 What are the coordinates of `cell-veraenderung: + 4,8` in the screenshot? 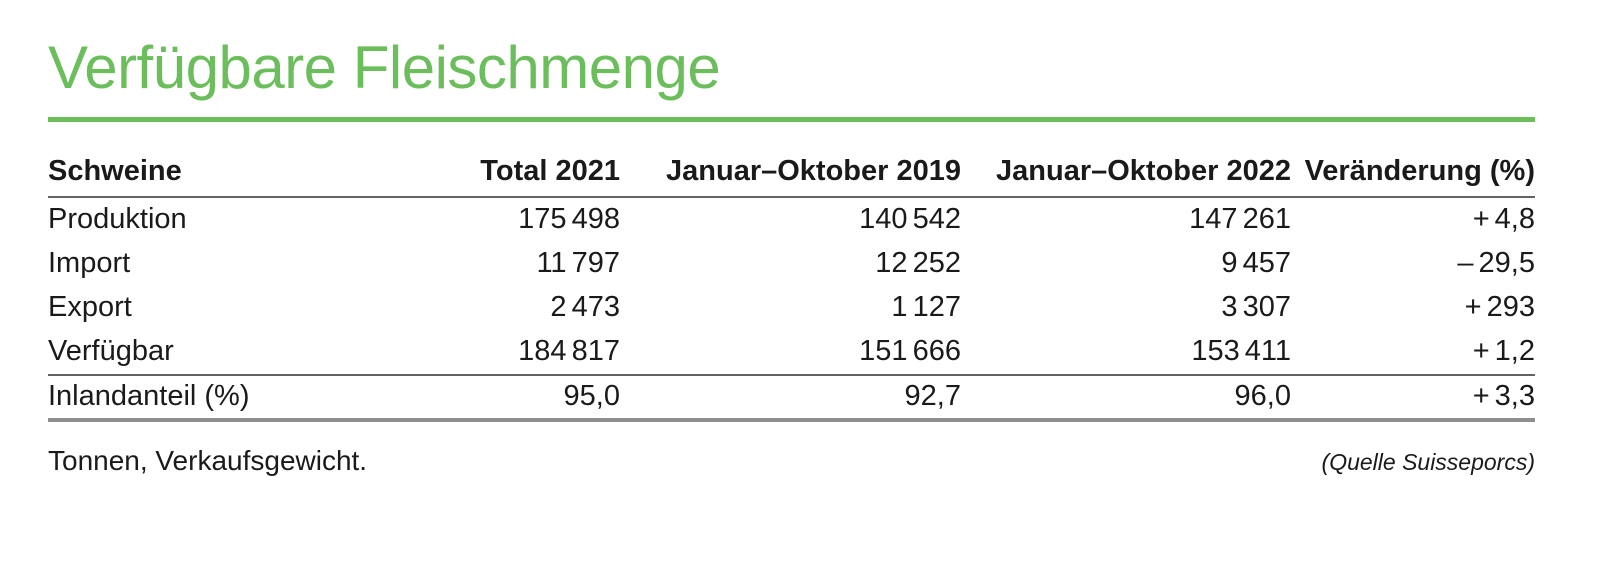 It's located at (1503, 219).